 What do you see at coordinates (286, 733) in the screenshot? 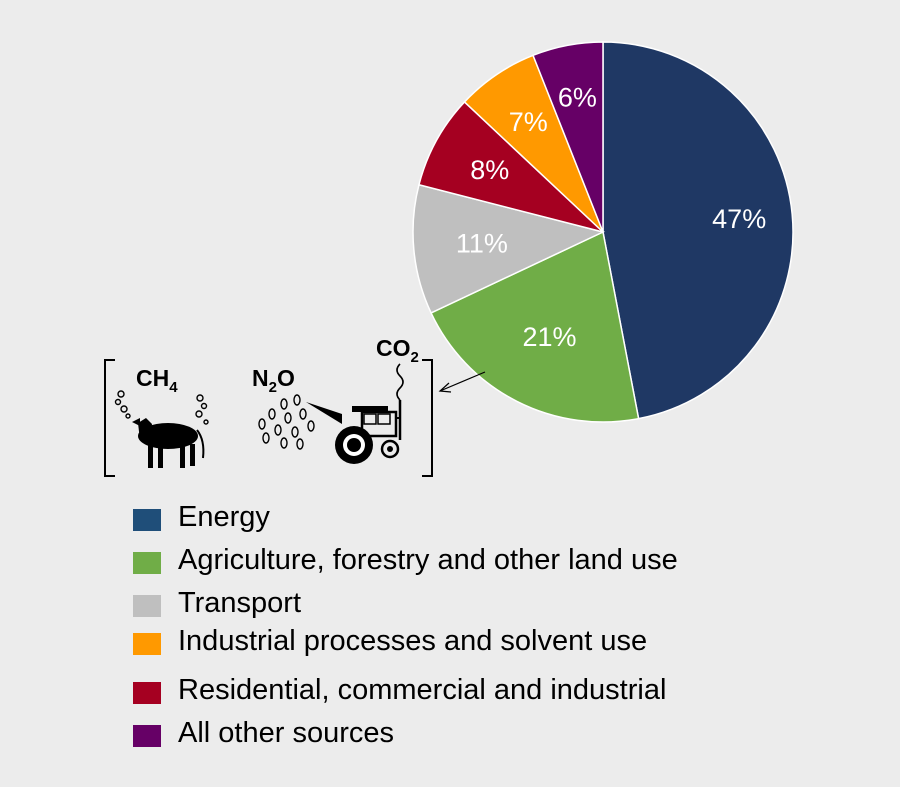
I see `legend-label: All other sources` at bounding box center [286, 733].